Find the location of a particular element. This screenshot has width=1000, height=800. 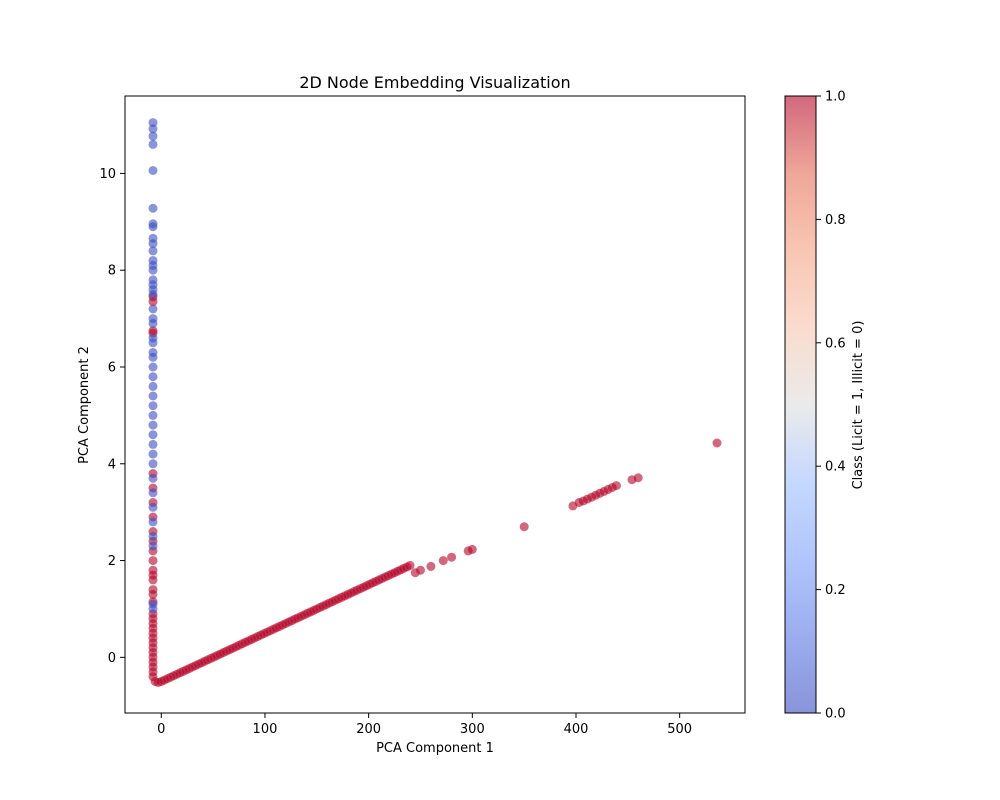

y-tick-label: 6 is located at coordinates (112, 367).